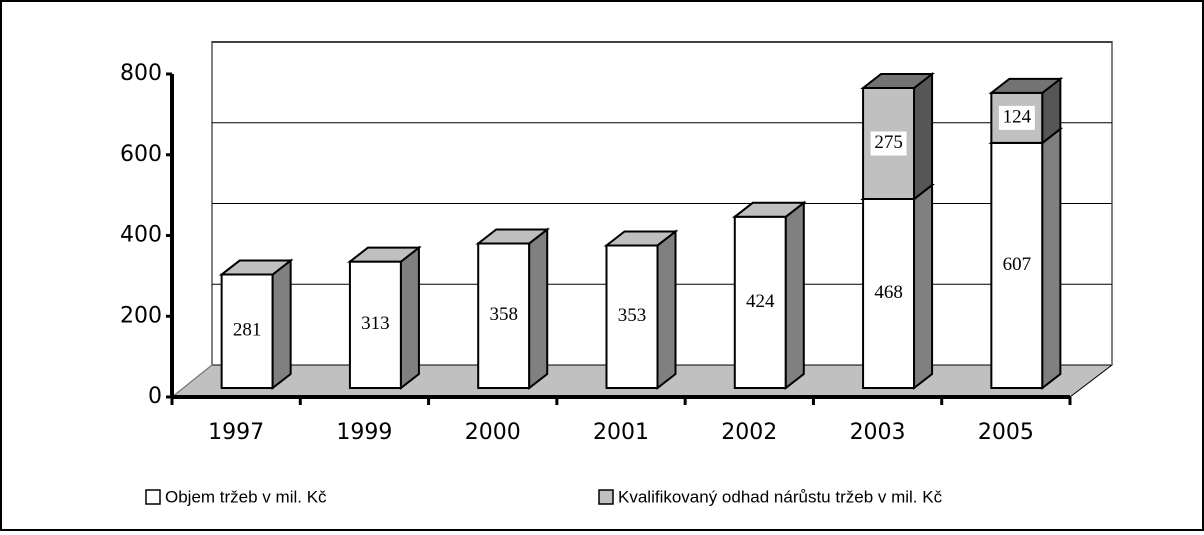 This screenshot has width=1204, height=535. Describe the element at coordinates (1017, 264) in the screenshot. I see `value-label: 607` at that location.